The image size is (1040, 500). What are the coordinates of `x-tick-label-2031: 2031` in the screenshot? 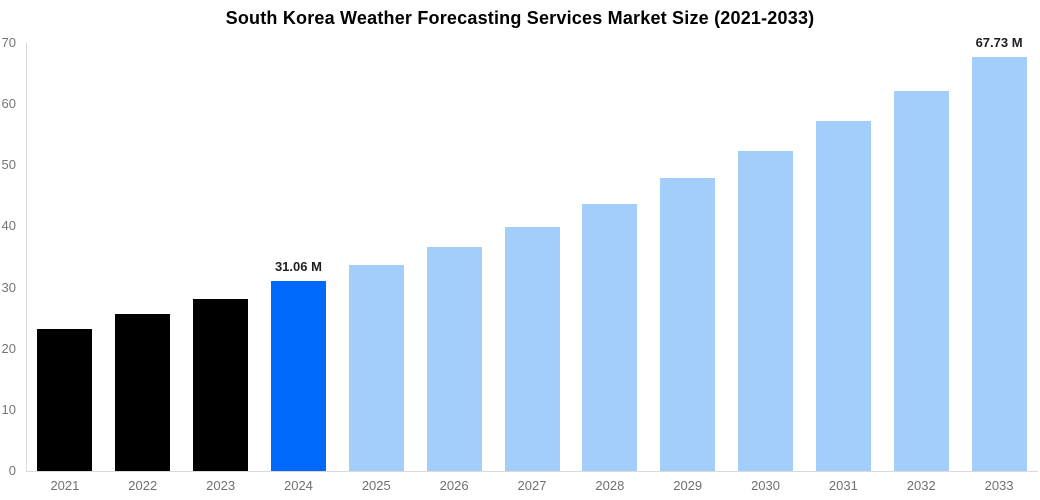 It's located at (843, 485).